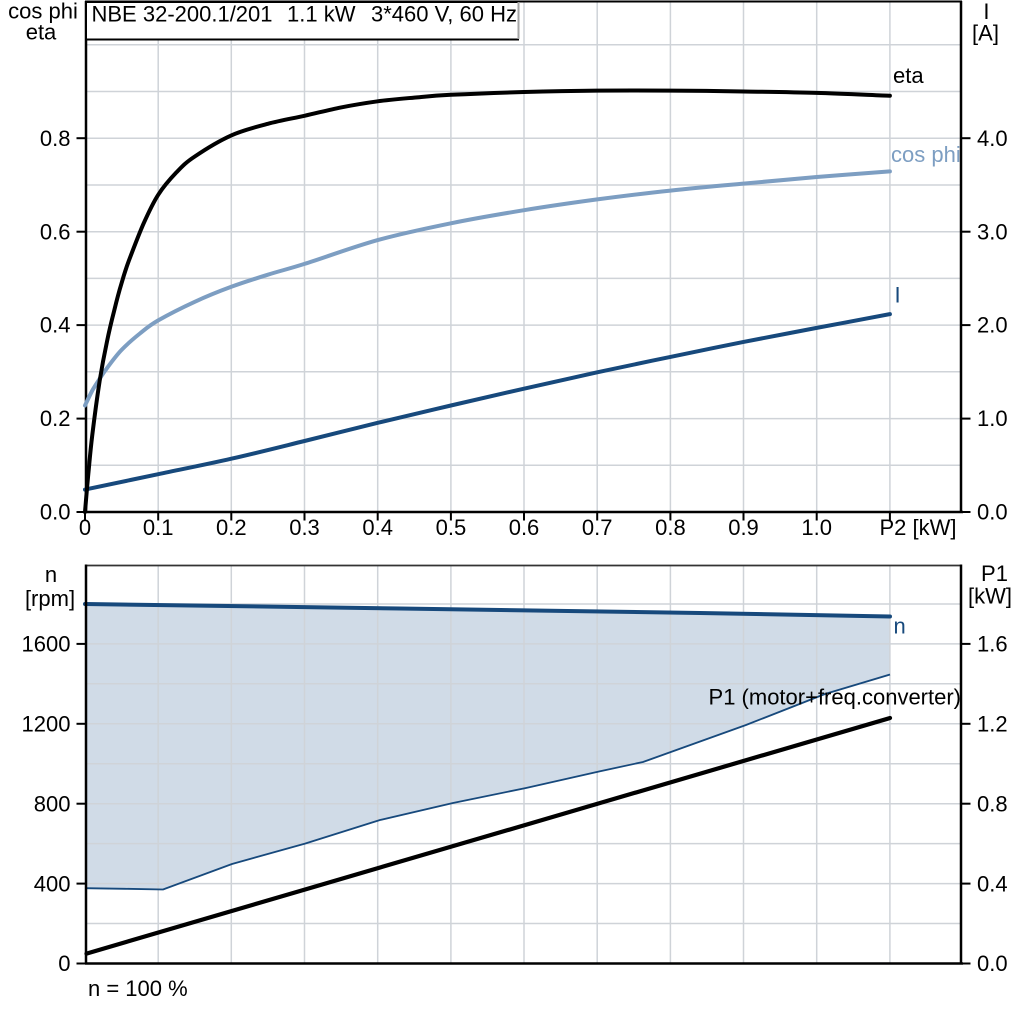 This screenshot has width=1024, height=1024. I want to click on svg-text: P2 [kW], so click(917, 527).